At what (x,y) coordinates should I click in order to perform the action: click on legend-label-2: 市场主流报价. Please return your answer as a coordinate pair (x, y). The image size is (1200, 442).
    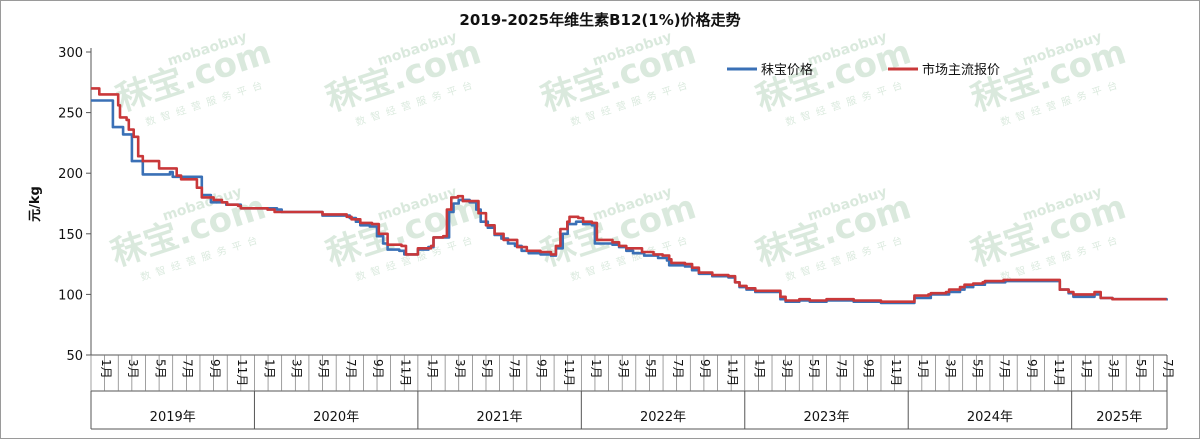
    Looking at the image, I should click on (961, 70).